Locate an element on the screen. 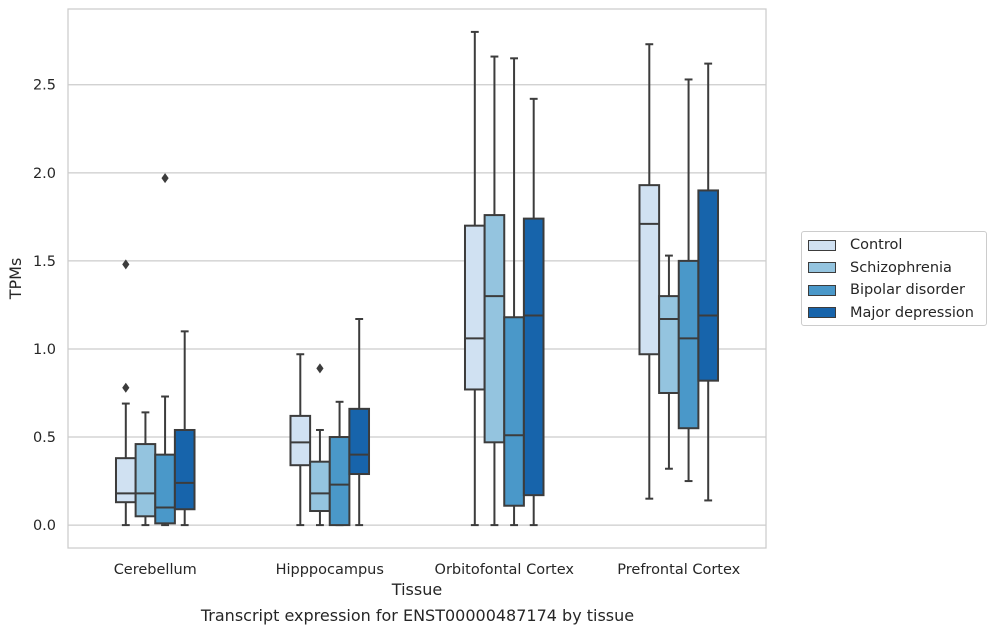 The image size is (997, 634). legend-item: Bipolar disorder is located at coordinates (886, 290).